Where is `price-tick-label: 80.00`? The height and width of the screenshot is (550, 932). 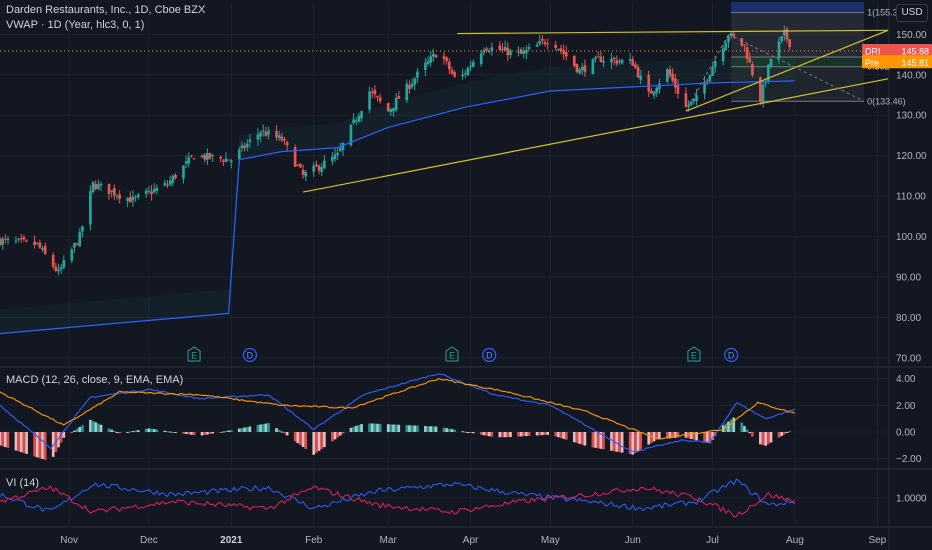 price-tick-label: 80.00 is located at coordinates (908, 318).